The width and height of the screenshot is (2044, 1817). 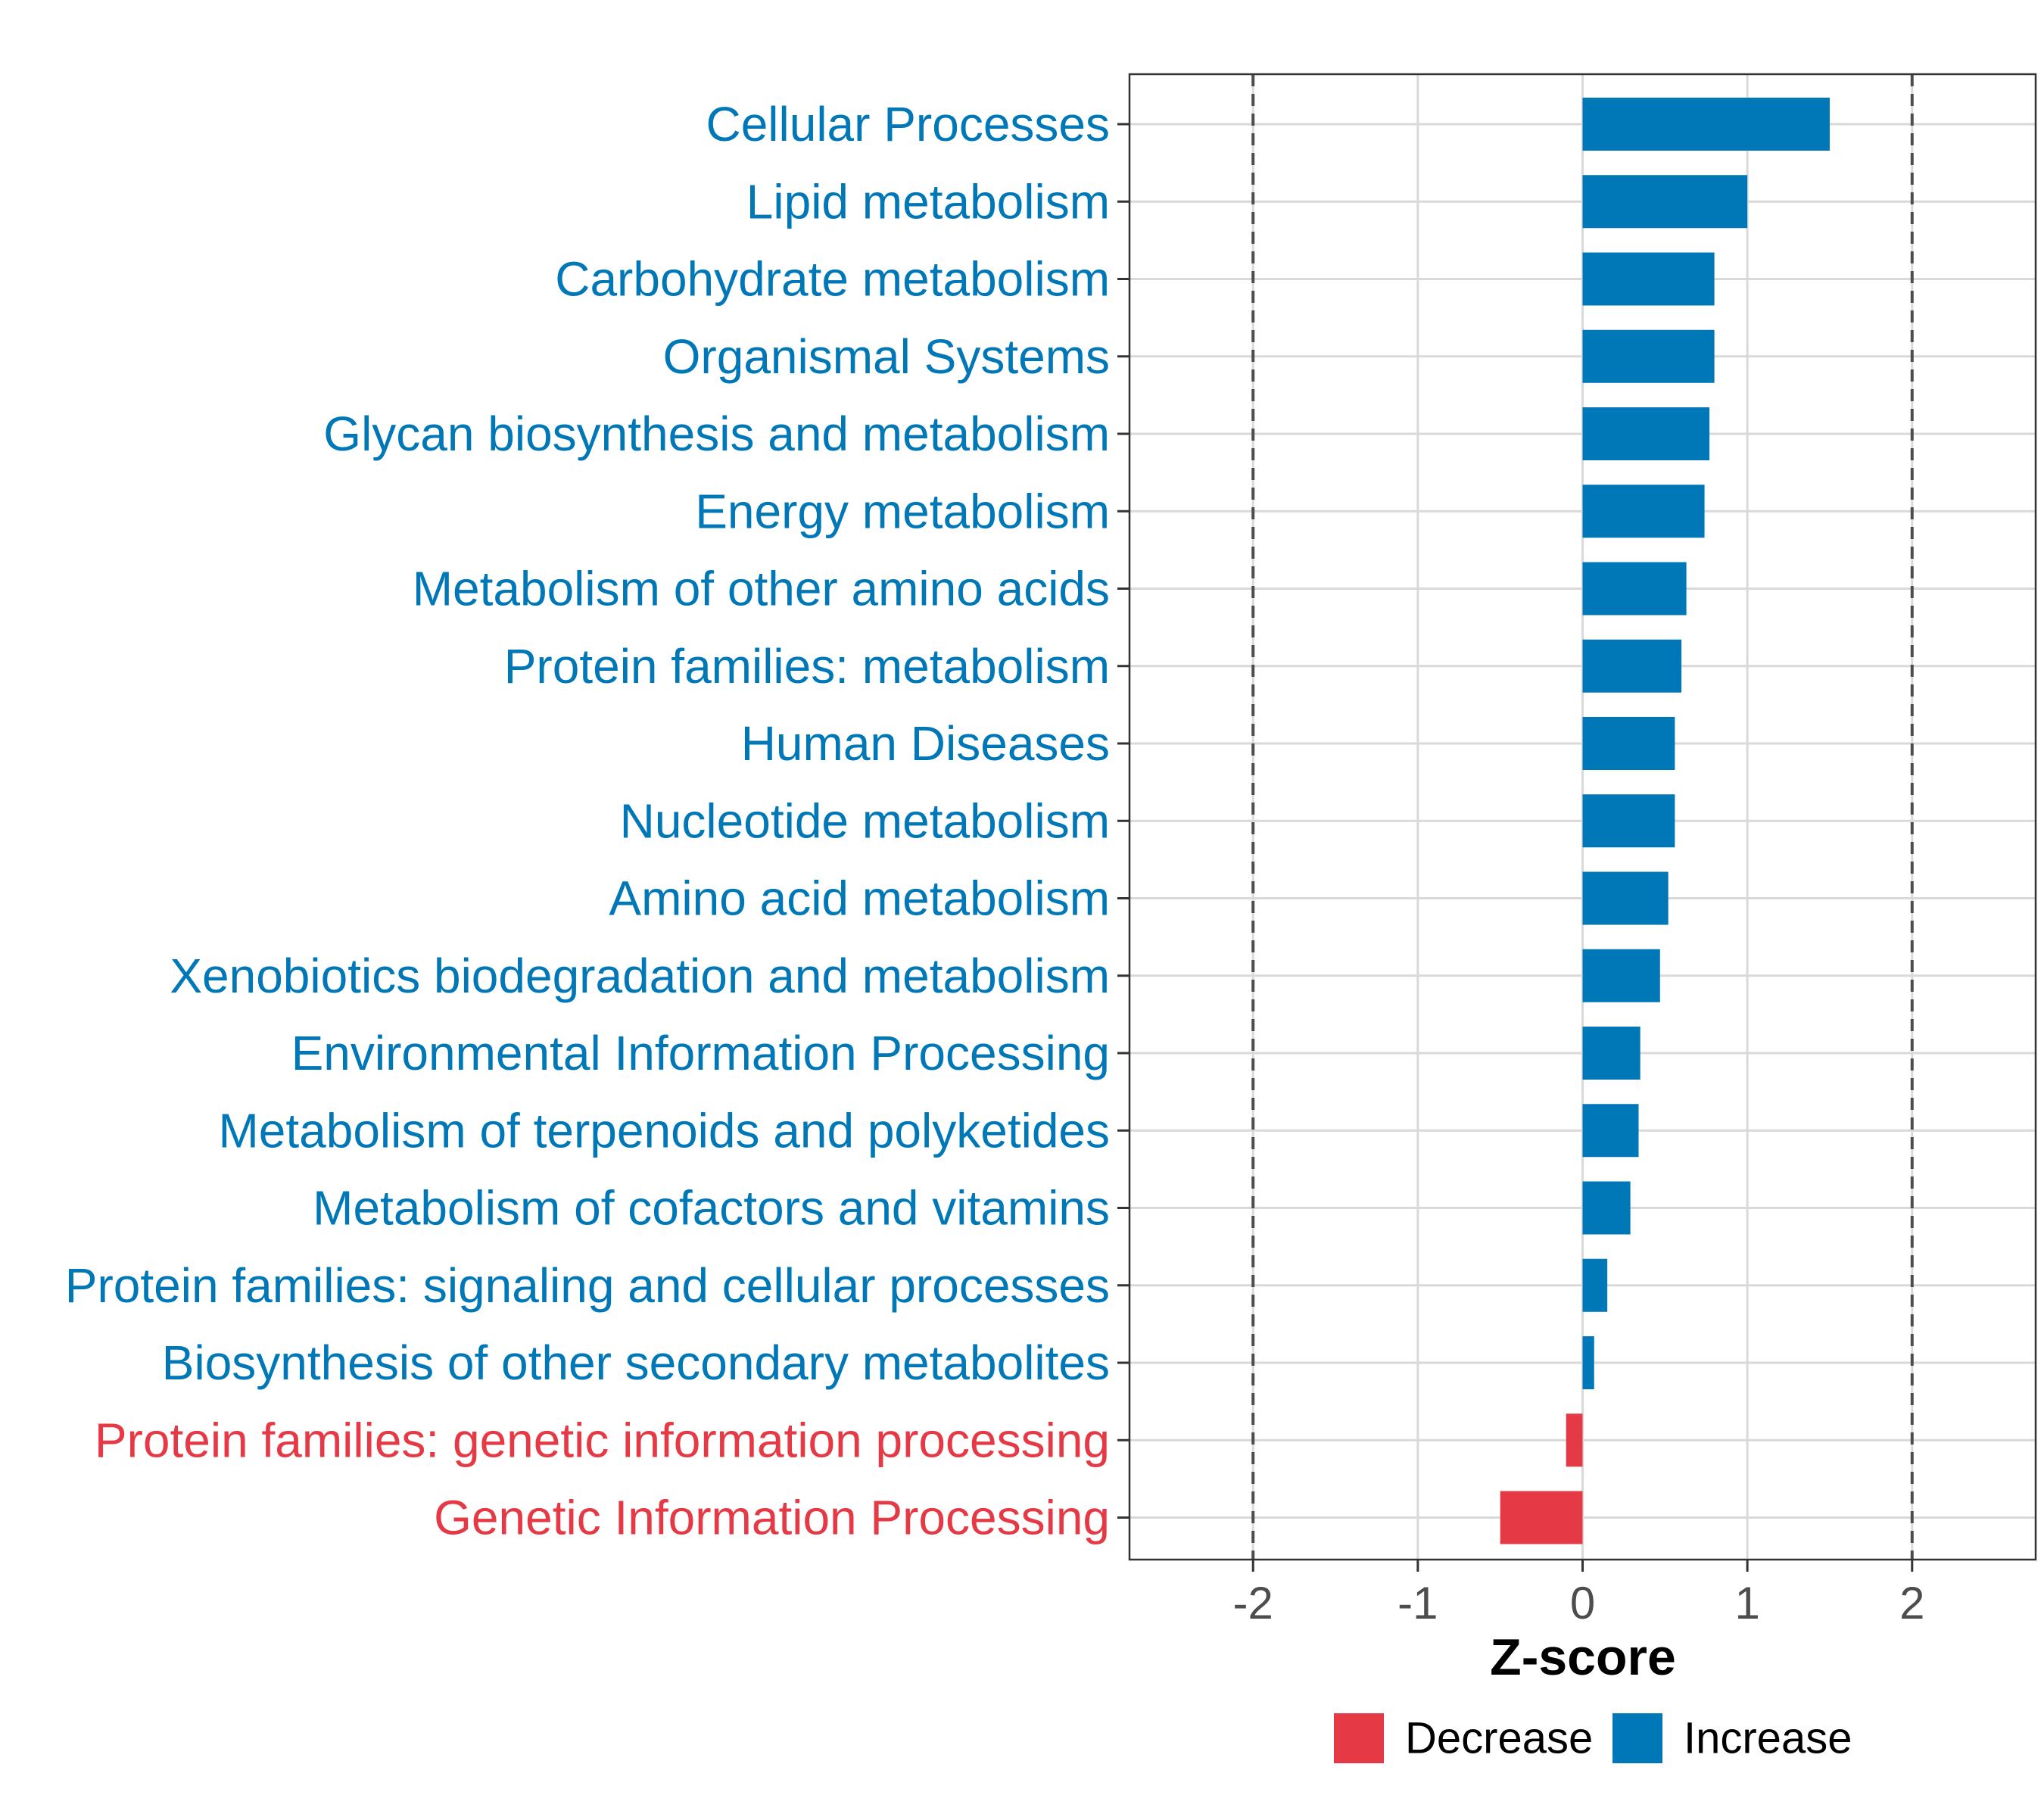 What do you see at coordinates (716, 434) in the screenshot?
I see `category-label: Glycan biosynthesis and metabolism` at bounding box center [716, 434].